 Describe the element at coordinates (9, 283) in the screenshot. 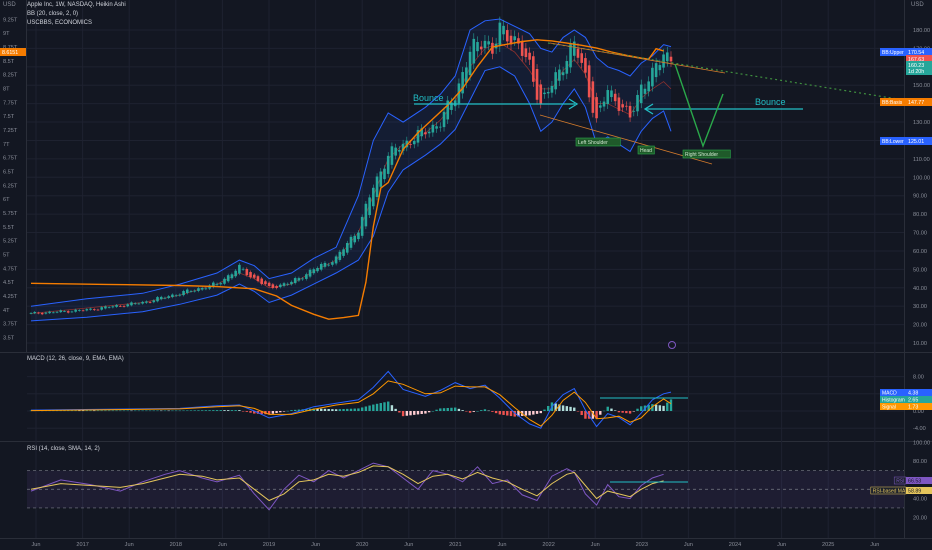

I see `left-axis-tick: 4.5T` at that location.